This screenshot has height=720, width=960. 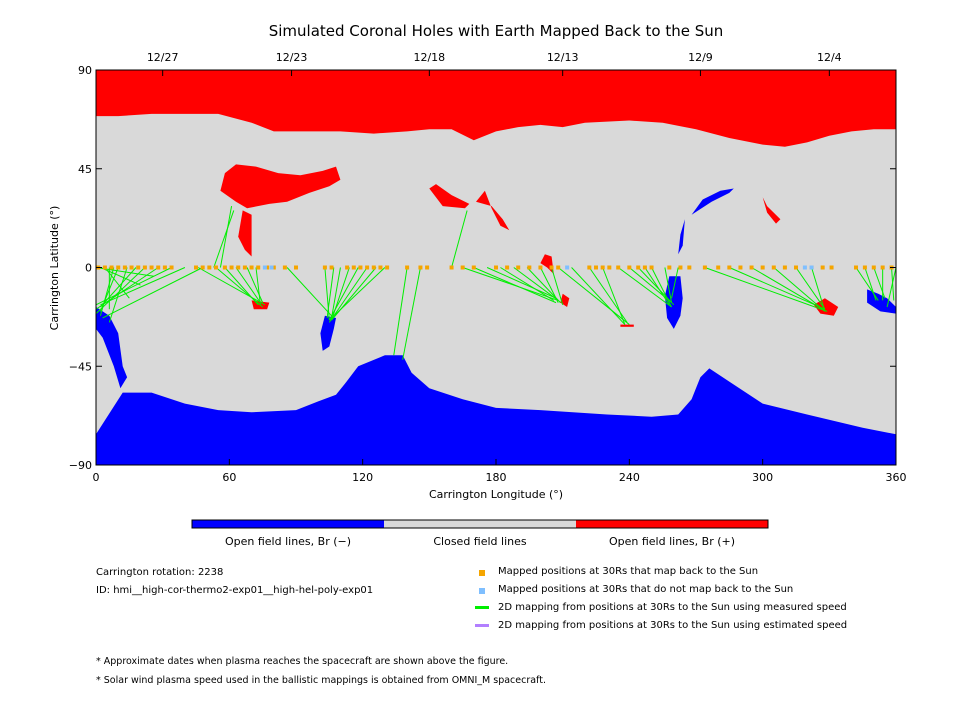 What do you see at coordinates (160, 572) in the screenshot?
I see `carrington-rotation: Carrington rotation: 2238` at bounding box center [160, 572].